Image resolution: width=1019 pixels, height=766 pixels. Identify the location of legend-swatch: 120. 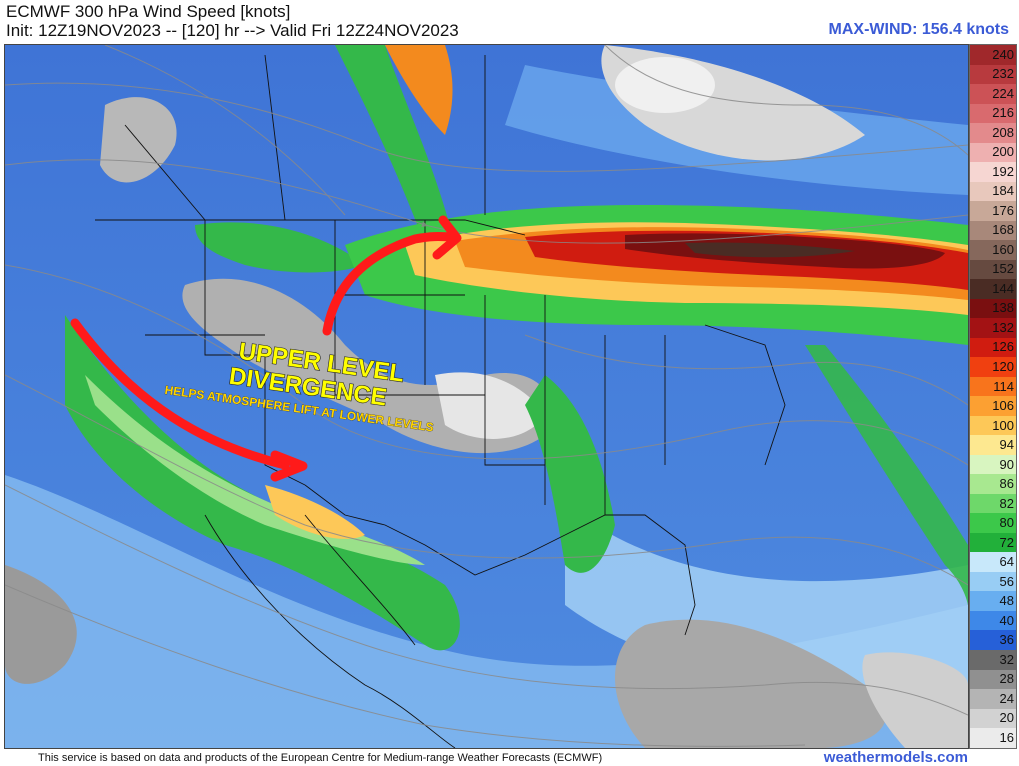
(993, 367).